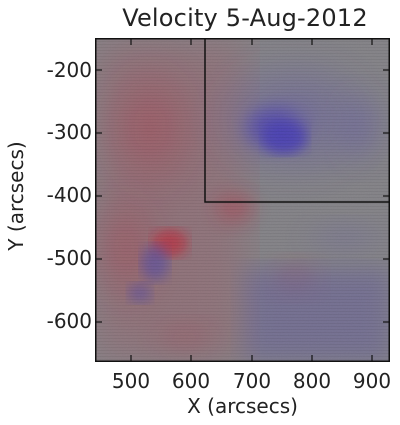 This screenshot has width=400, height=425. What do you see at coordinates (69, 195) in the screenshot?
I see `y-tick-label: -400` at bounding box center [69, 195].